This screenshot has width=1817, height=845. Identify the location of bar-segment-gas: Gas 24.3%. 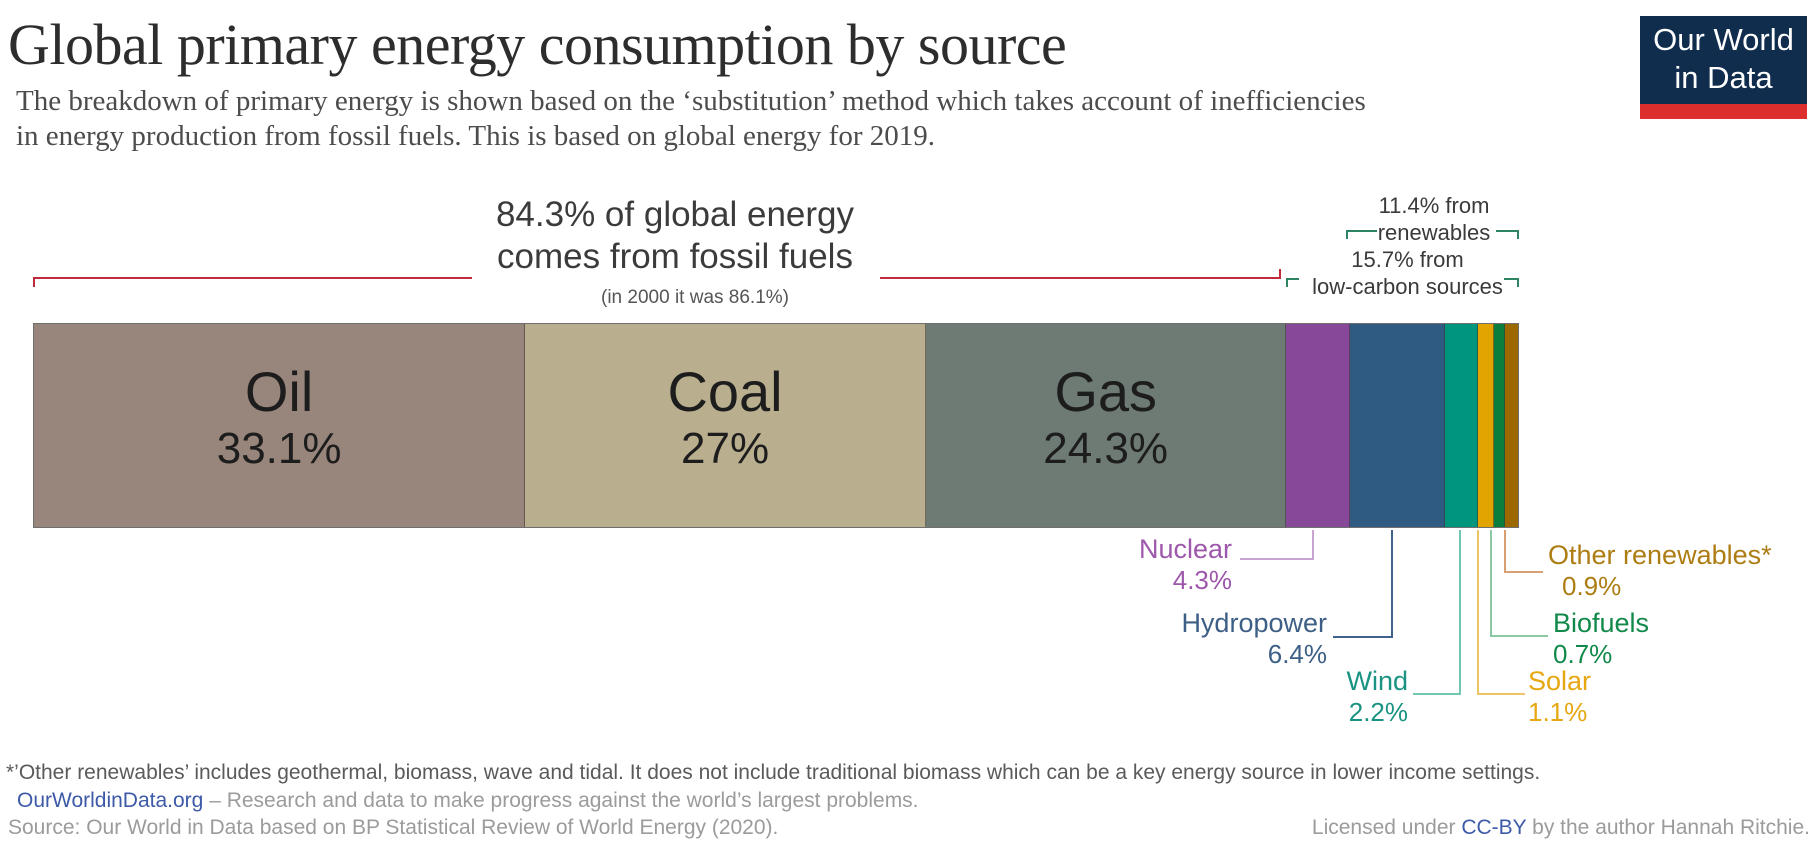
(1106, 425).